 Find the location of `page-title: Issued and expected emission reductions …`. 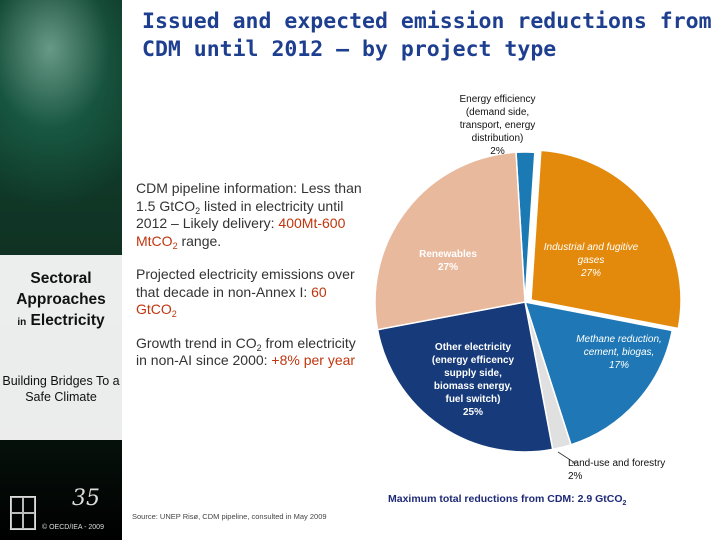

page-title: Issued and expected emission reductions … is located at coordinates (427, 35).